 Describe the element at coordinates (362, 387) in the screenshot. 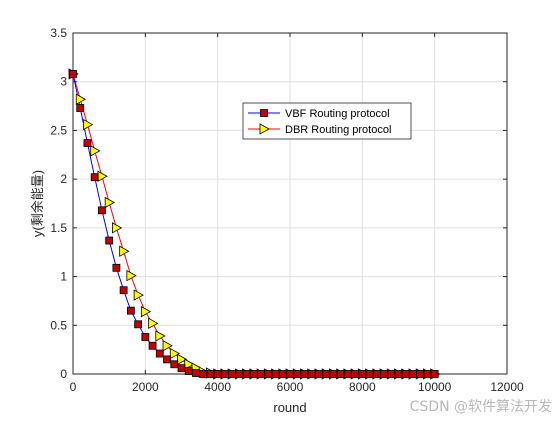

I see `x-tick-label: 8000` at that location.